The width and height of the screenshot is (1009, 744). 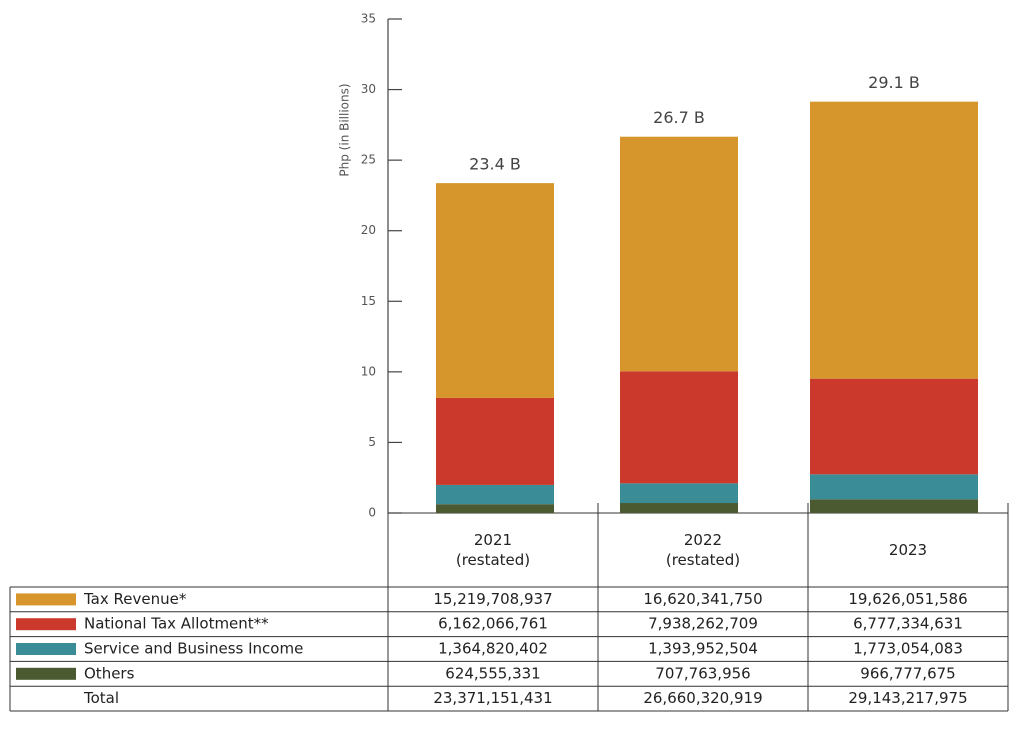 I want to click on table-cell: 624,555,331, so click(x=492, y=673).